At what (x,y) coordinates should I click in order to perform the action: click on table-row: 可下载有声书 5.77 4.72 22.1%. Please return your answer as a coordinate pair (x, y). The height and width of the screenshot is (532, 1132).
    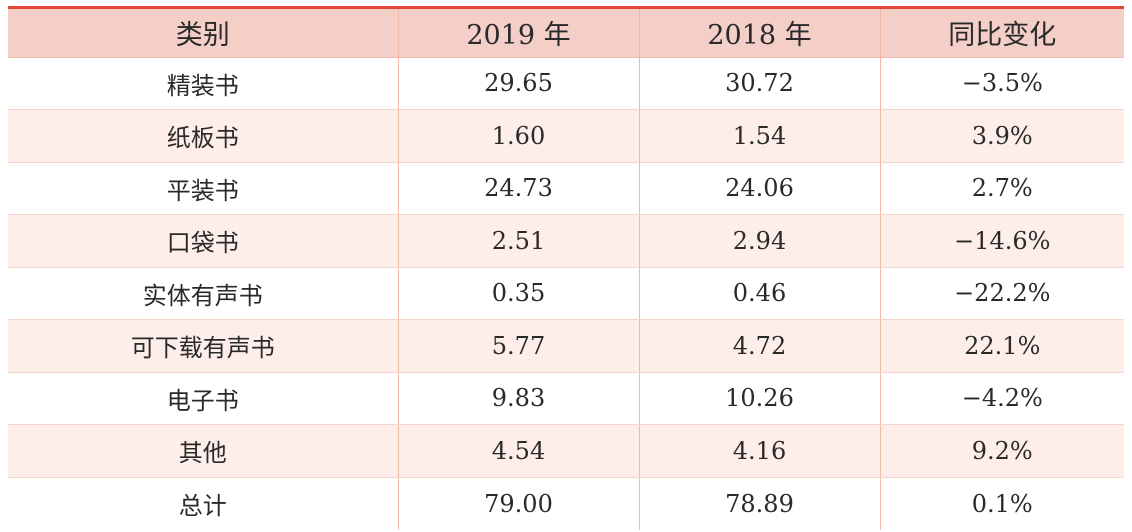
    Looking at the image, I should click on (566, 346).